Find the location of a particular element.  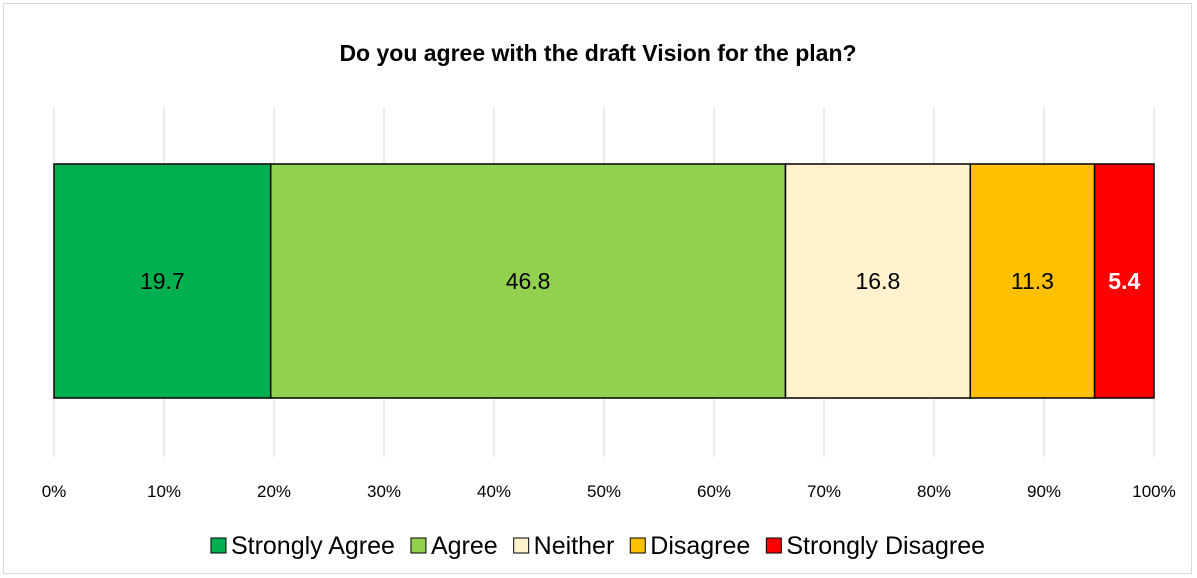

legend-item: Disagree is located at coordinates (689, 546).